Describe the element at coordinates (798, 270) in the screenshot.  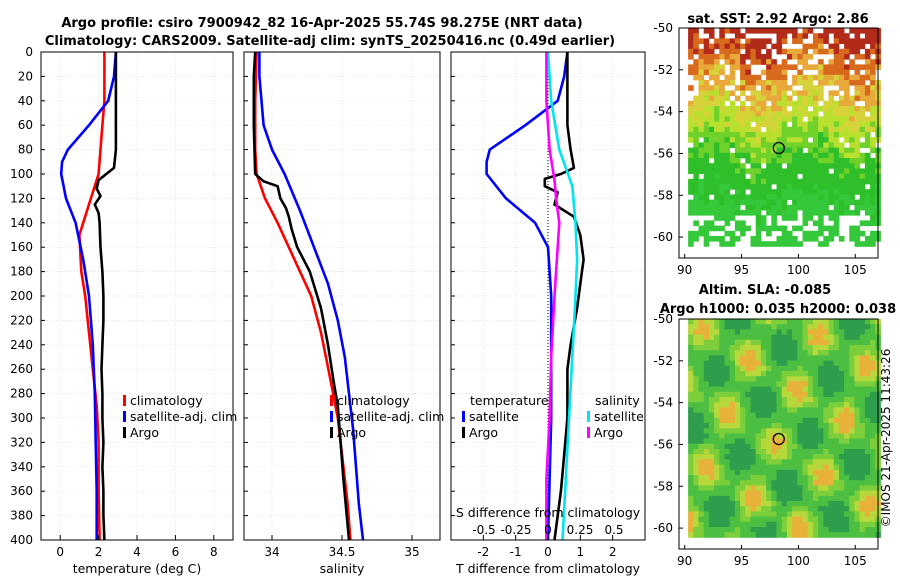
I see `map-x-tick-label: 100` at that location.